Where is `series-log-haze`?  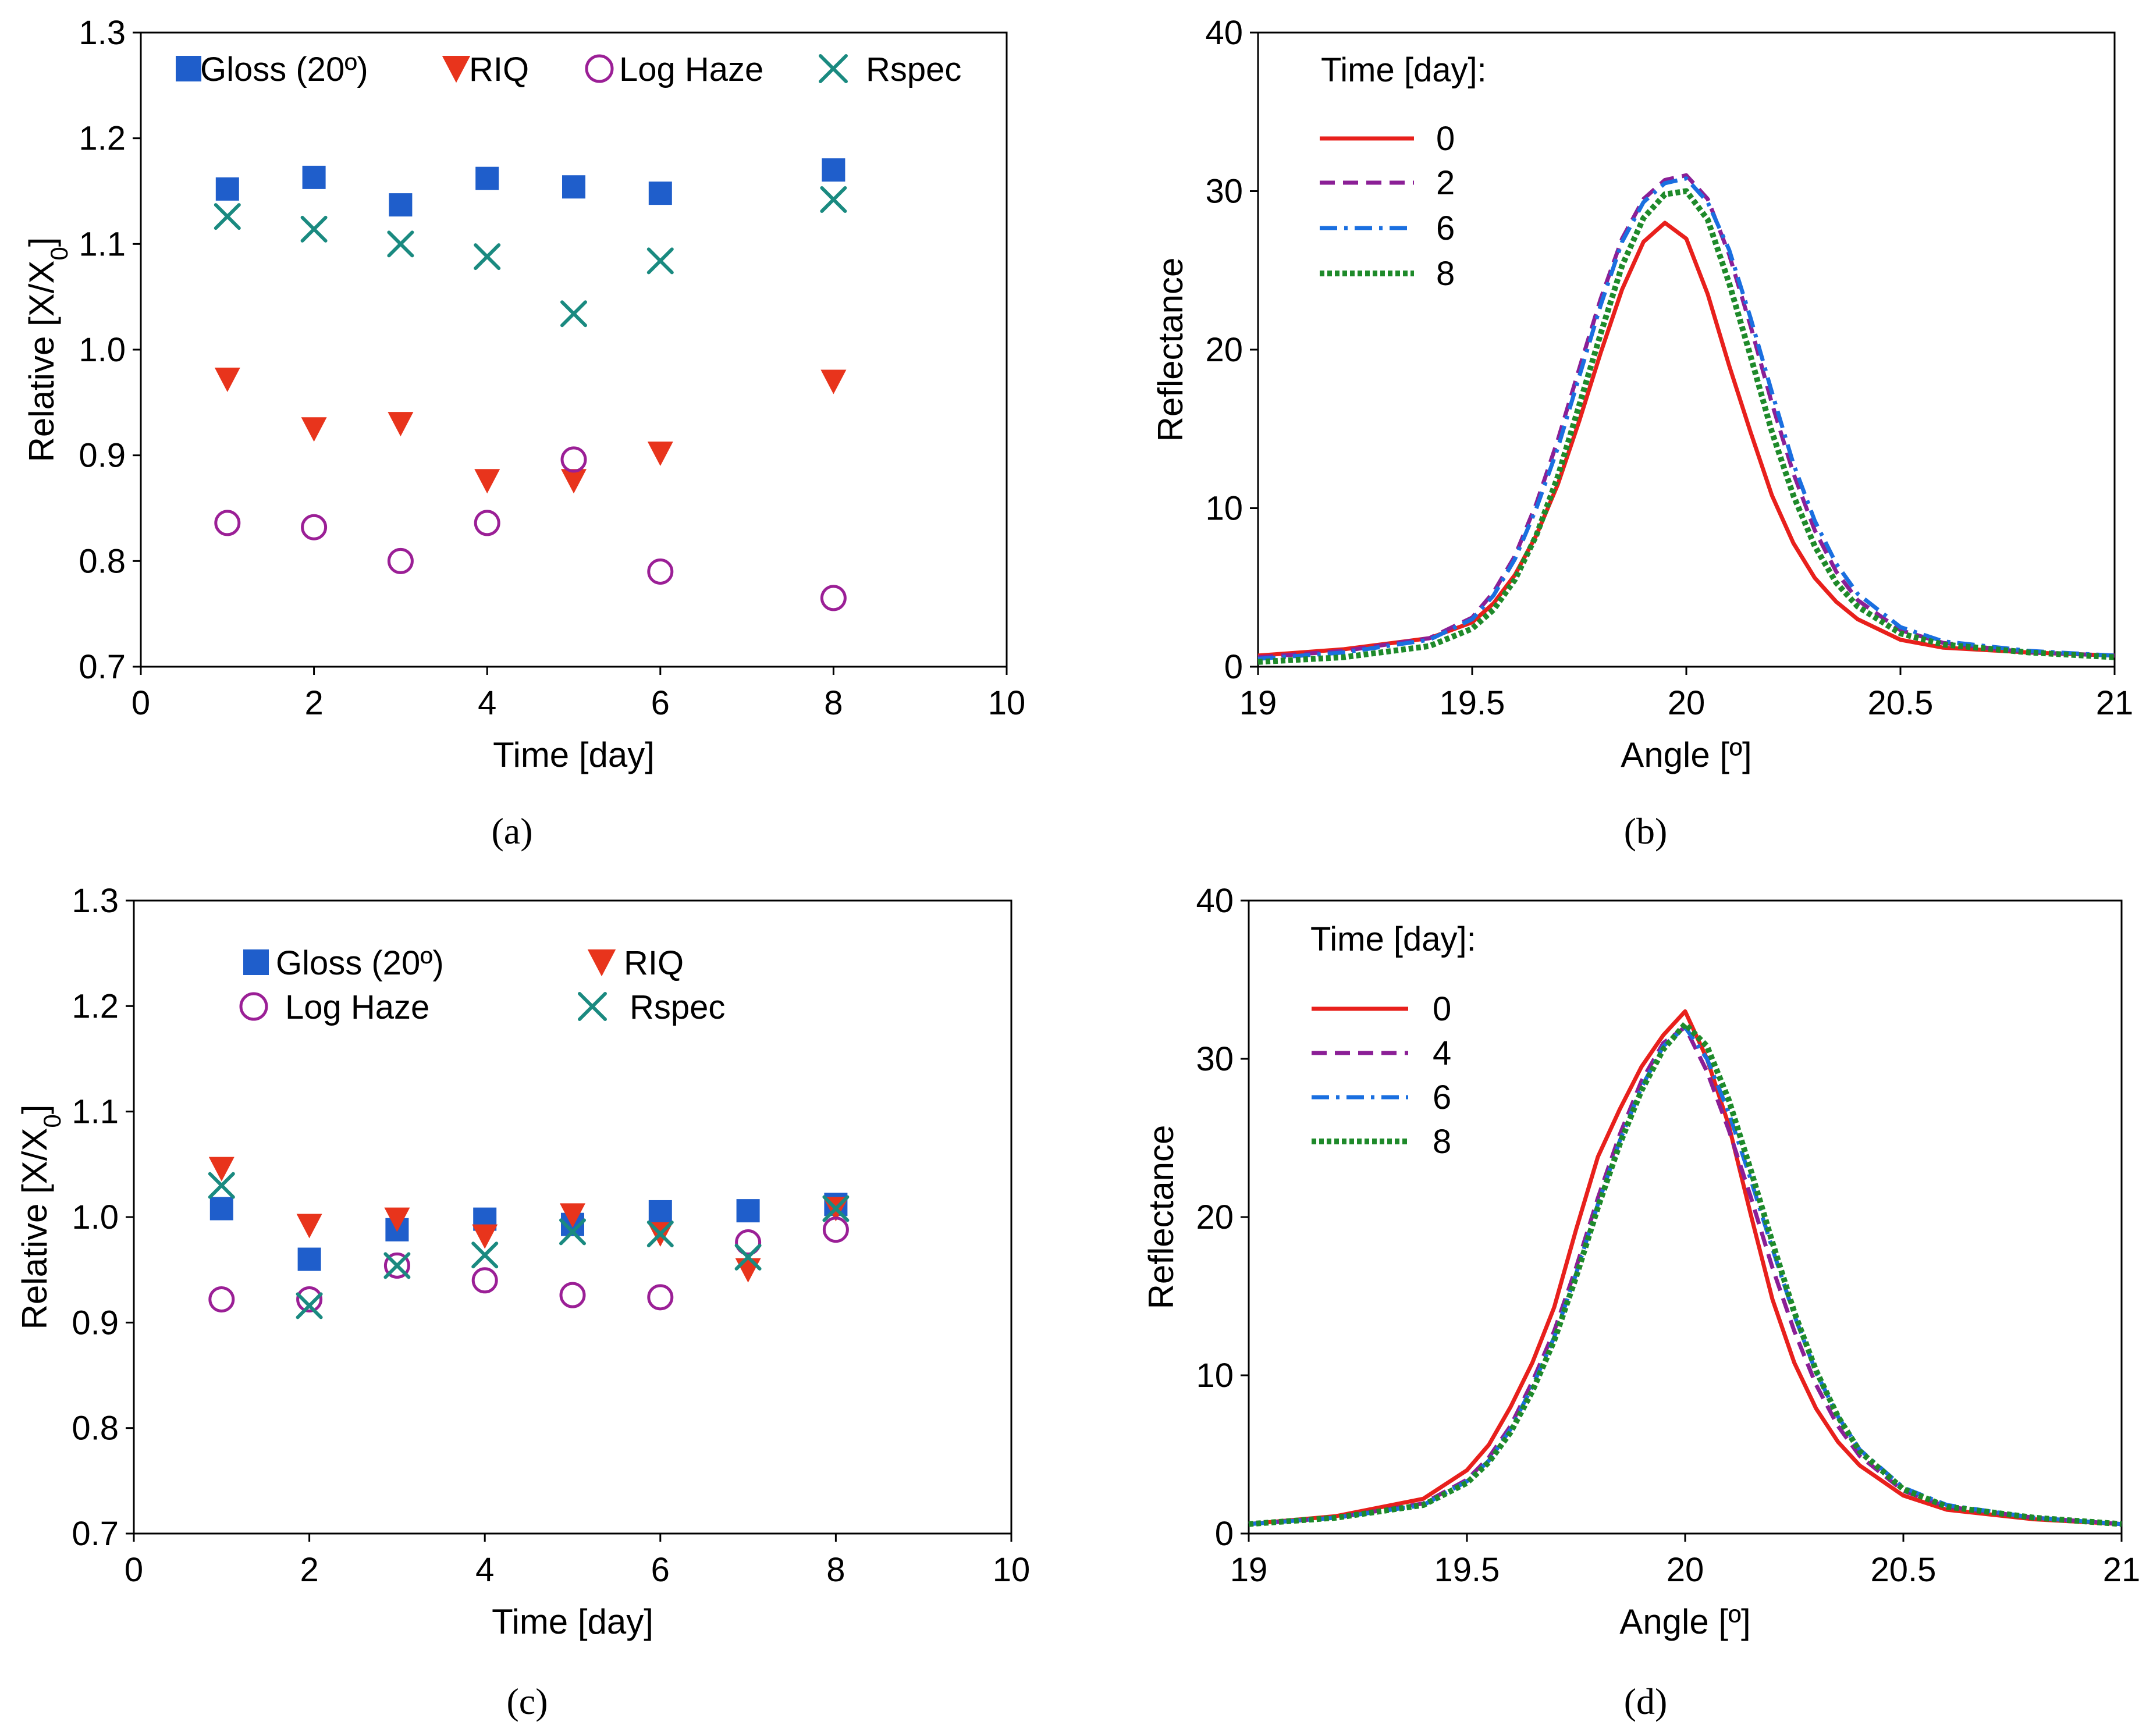
series-log-haze is located at coordinates (530, 528).